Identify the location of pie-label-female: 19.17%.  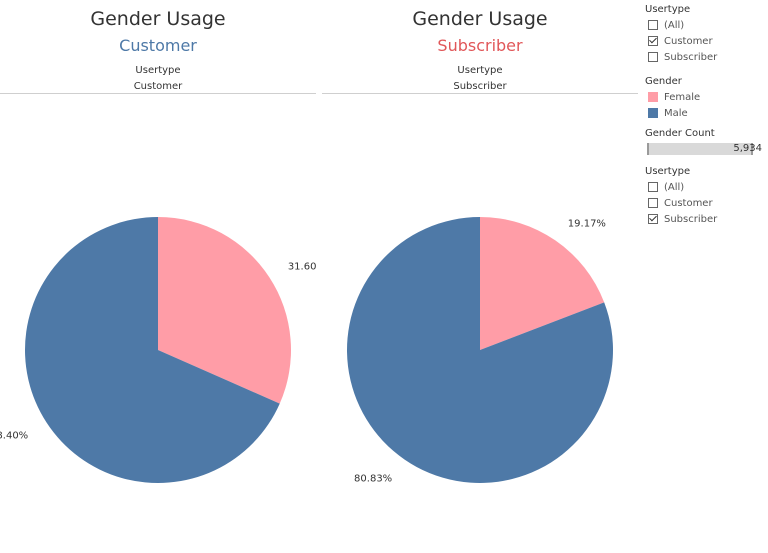
(587, 223).